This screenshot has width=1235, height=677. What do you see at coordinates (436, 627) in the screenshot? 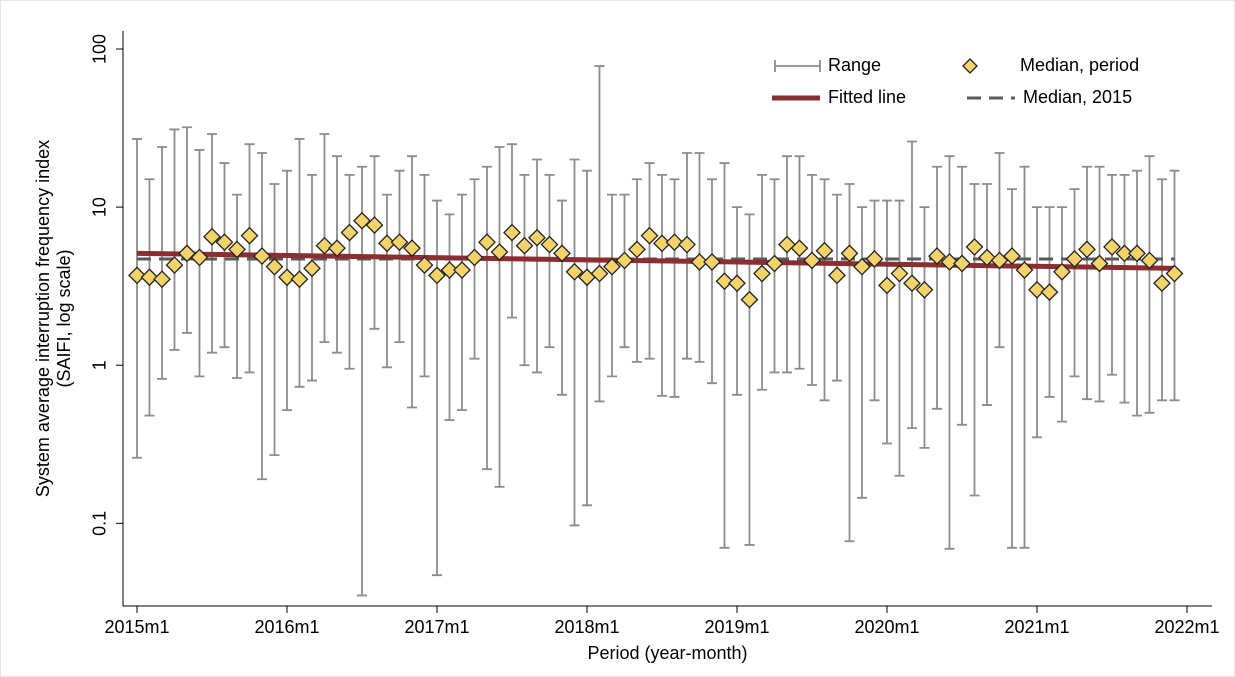
I see `x-tick-label: 2017m1` at bounding box center [436, 627].